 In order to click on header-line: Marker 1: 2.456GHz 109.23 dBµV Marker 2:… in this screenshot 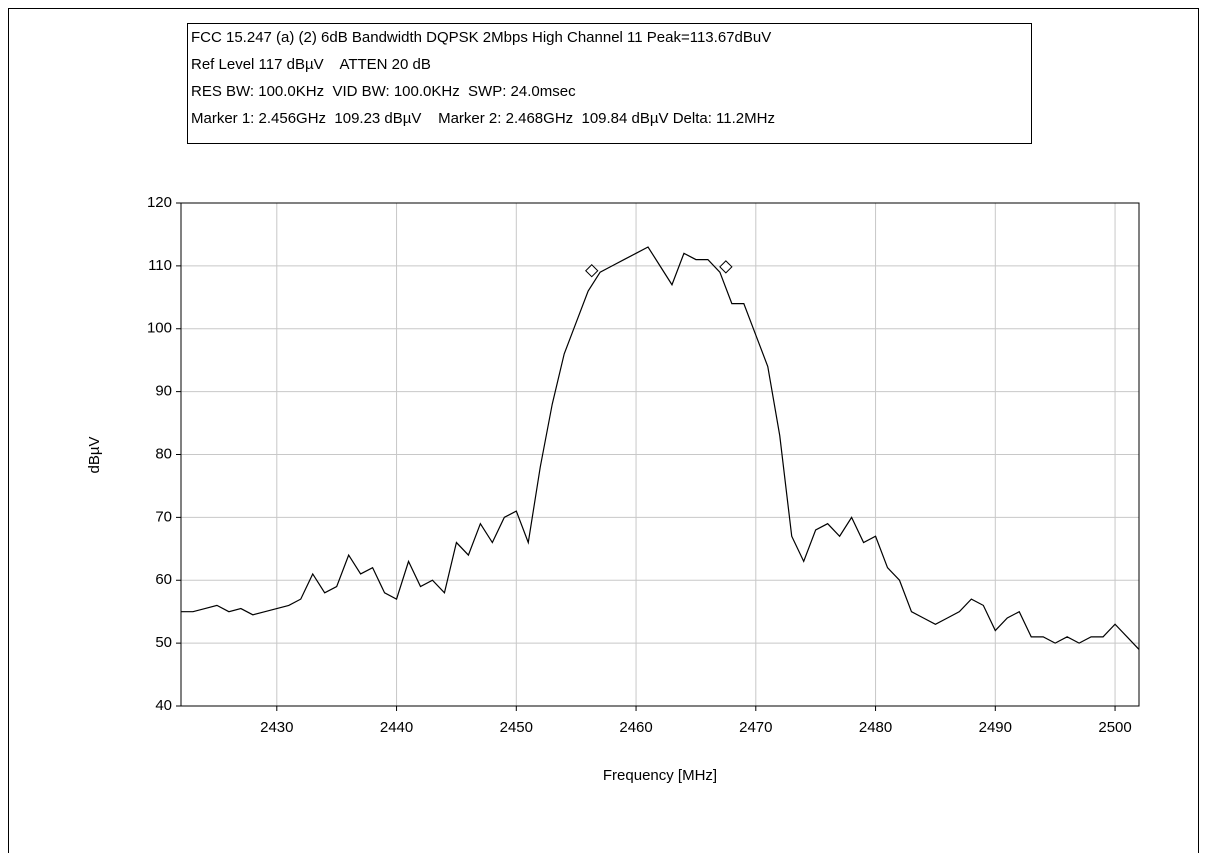, I will do `click(483, 118)`.